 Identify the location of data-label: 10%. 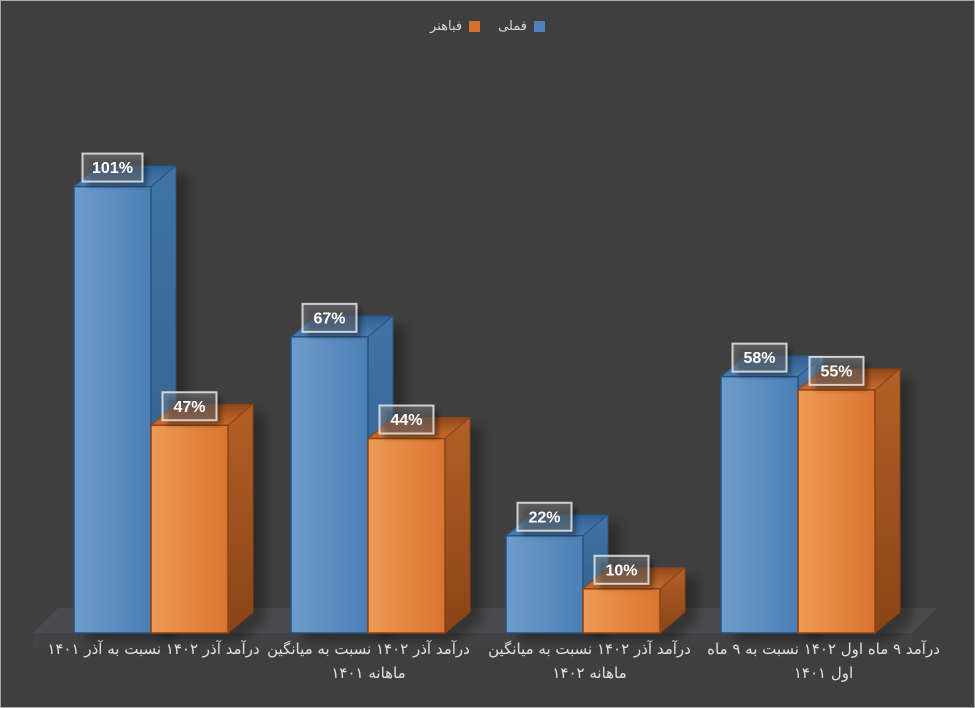
(623, 571).